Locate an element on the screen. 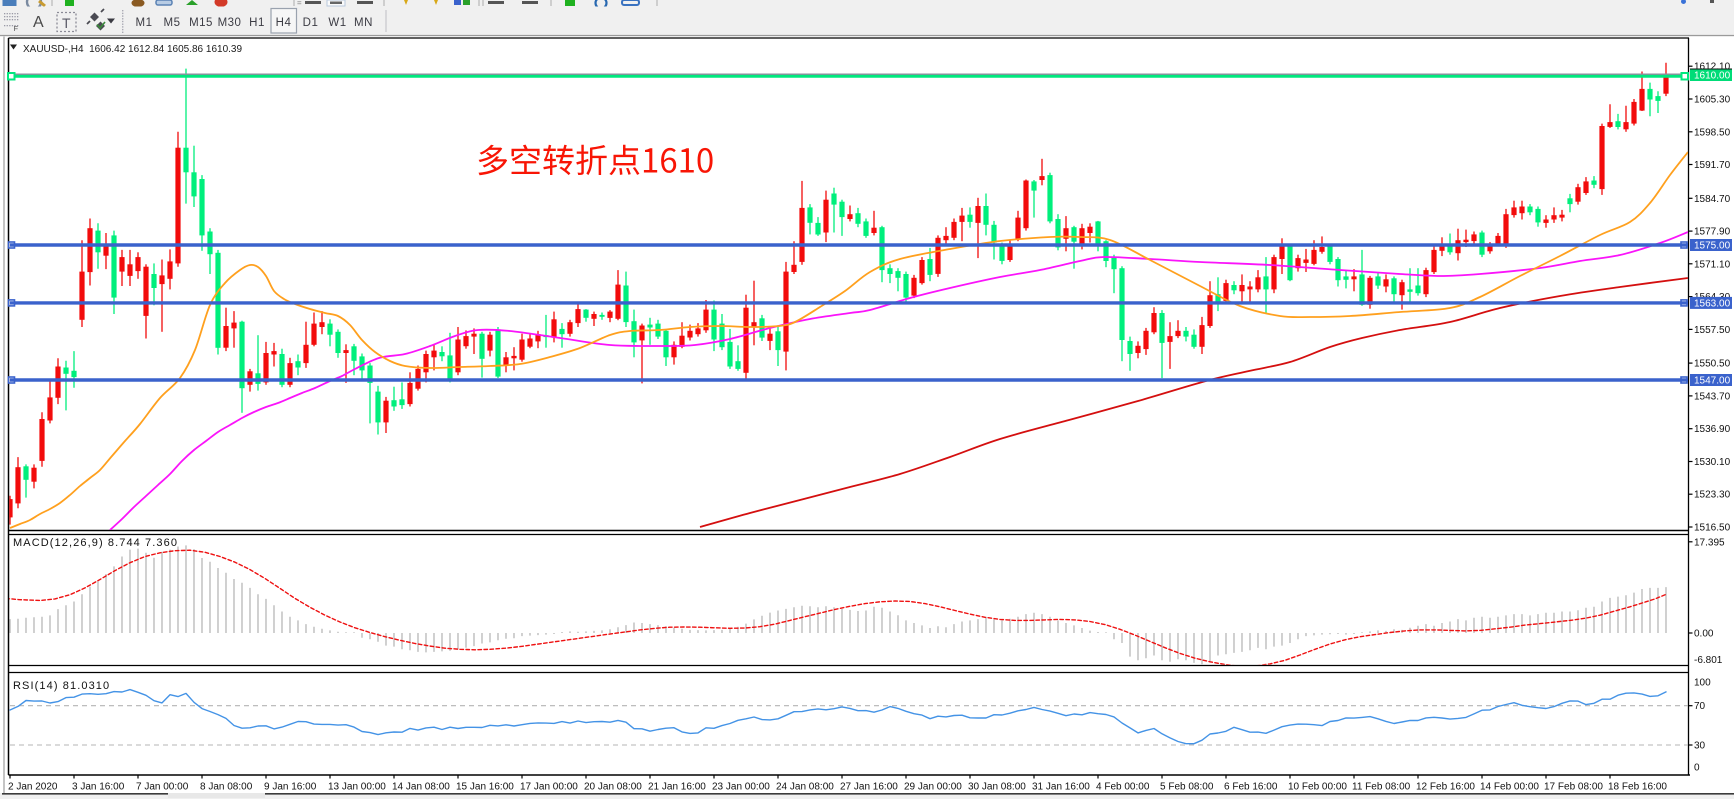 The image size is (1734, 804). svg-text: 13 Jan 00:00 is located at coordinates (357, 787).